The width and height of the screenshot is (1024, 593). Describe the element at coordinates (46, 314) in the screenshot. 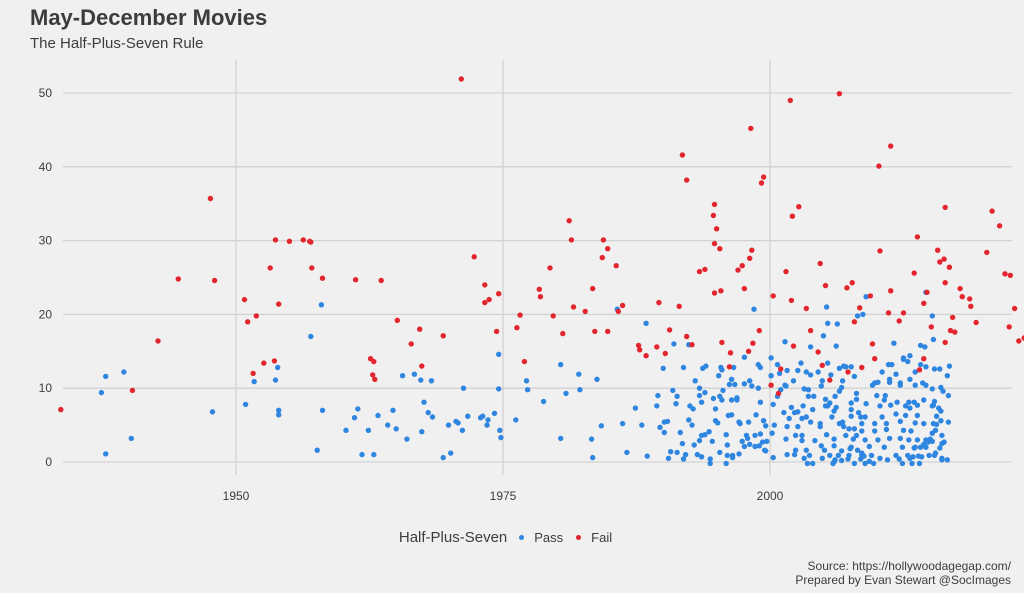

I see `y-tick-label: 20` at that location.